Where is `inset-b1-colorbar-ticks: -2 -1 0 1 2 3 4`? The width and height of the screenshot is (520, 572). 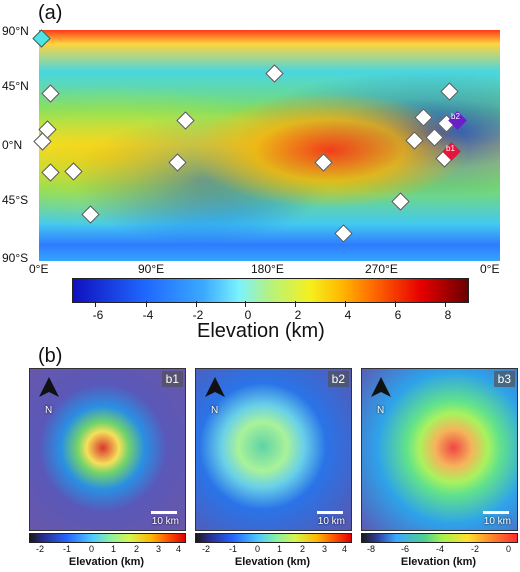 inset-b1-colorbar-ticks: -2 -1 0 1 2 3 4 is located at coordinates (106, 550).